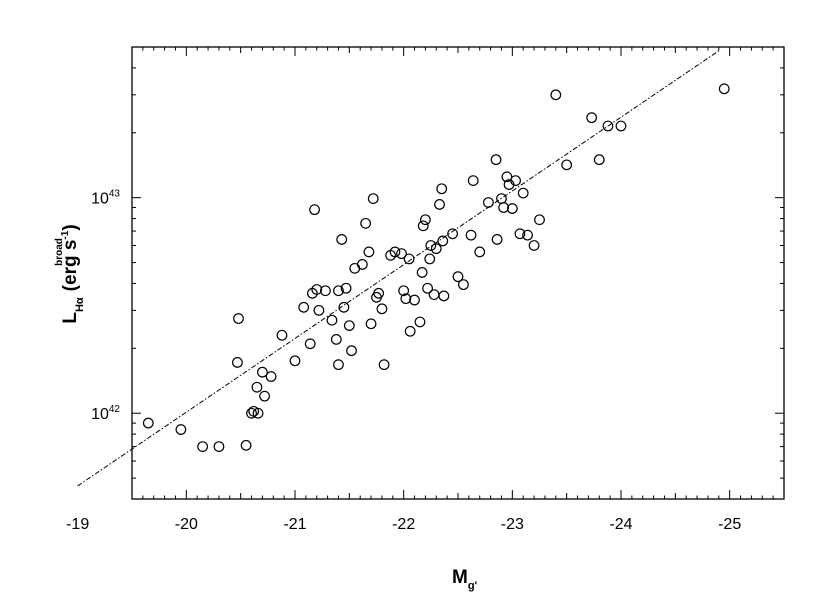 The height and width of the screenshot is (612, 830). What do you see at coordinates (105, 413) in the screenshot?
I see `y-tick-label: 1042` at bounding box center [105, 413].